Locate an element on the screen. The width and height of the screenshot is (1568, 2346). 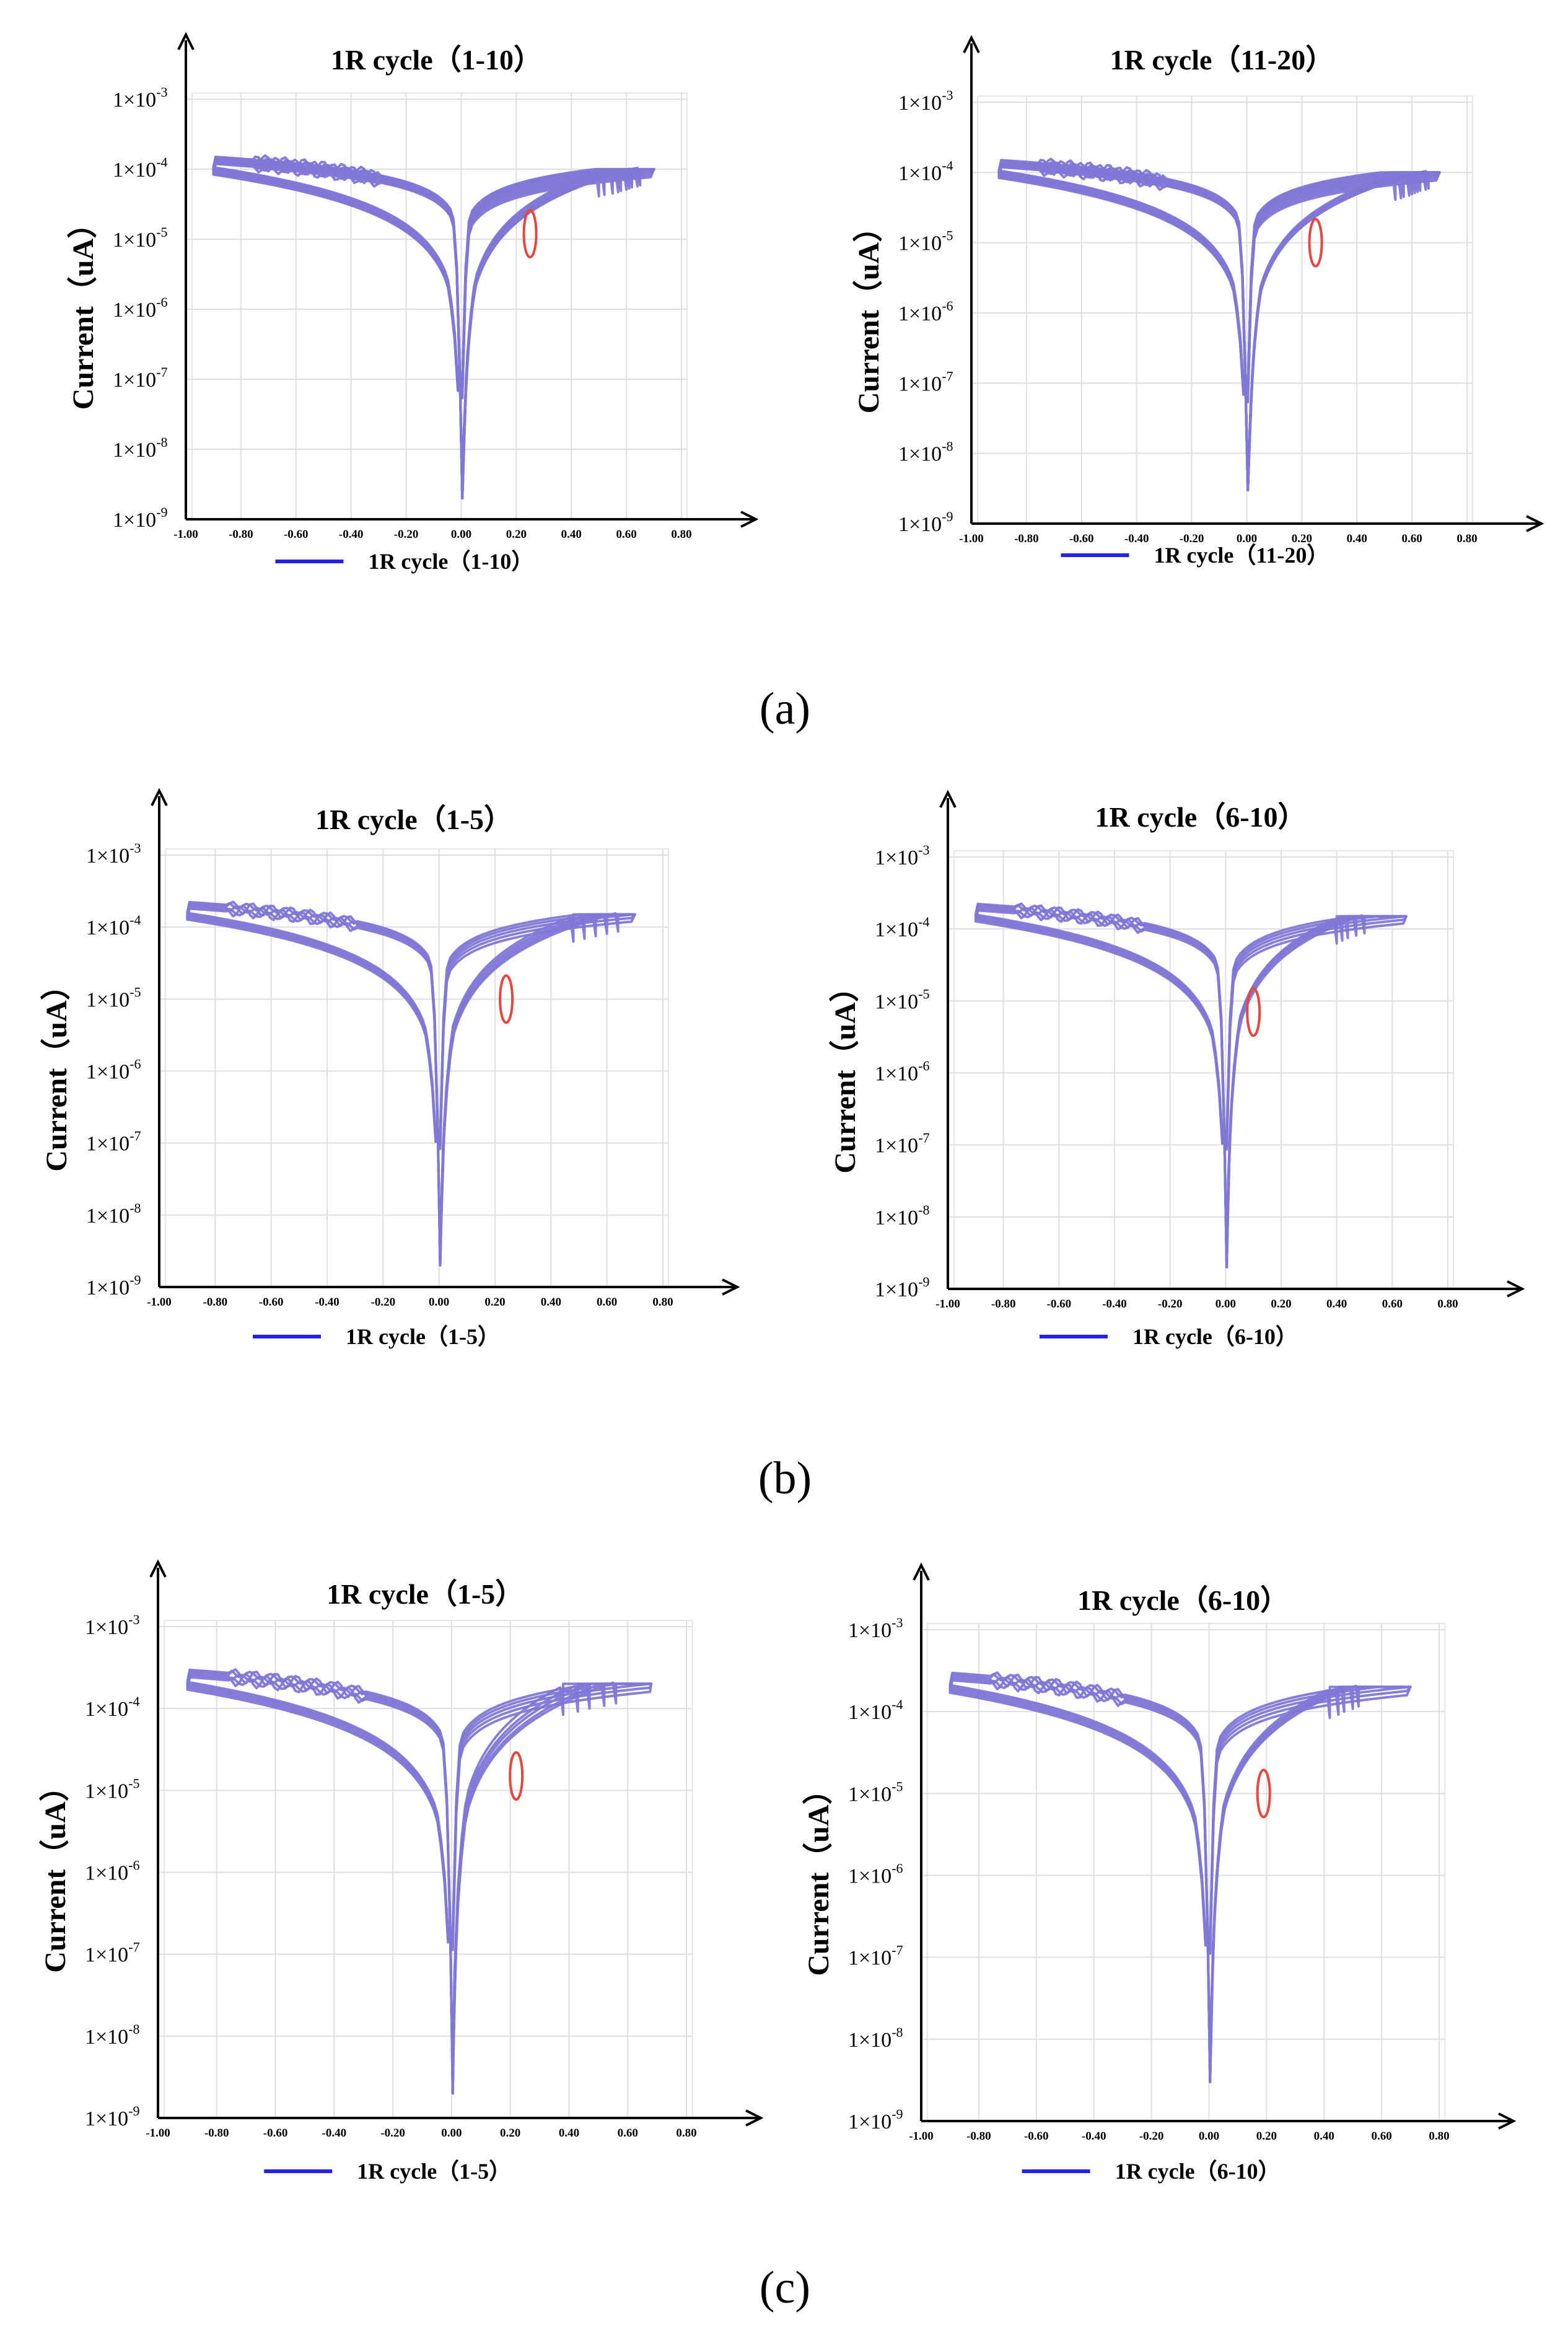
chart-title: 1R cycle（1-10） is located at coordinates (436, 60).